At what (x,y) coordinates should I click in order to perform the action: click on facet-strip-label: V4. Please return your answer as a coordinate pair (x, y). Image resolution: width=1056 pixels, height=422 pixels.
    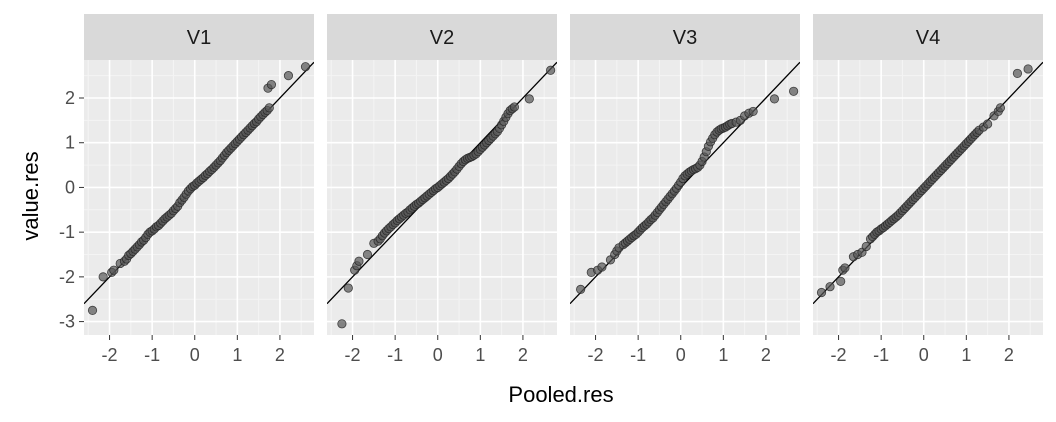
    Looking at the image, I should click on (928, 38).